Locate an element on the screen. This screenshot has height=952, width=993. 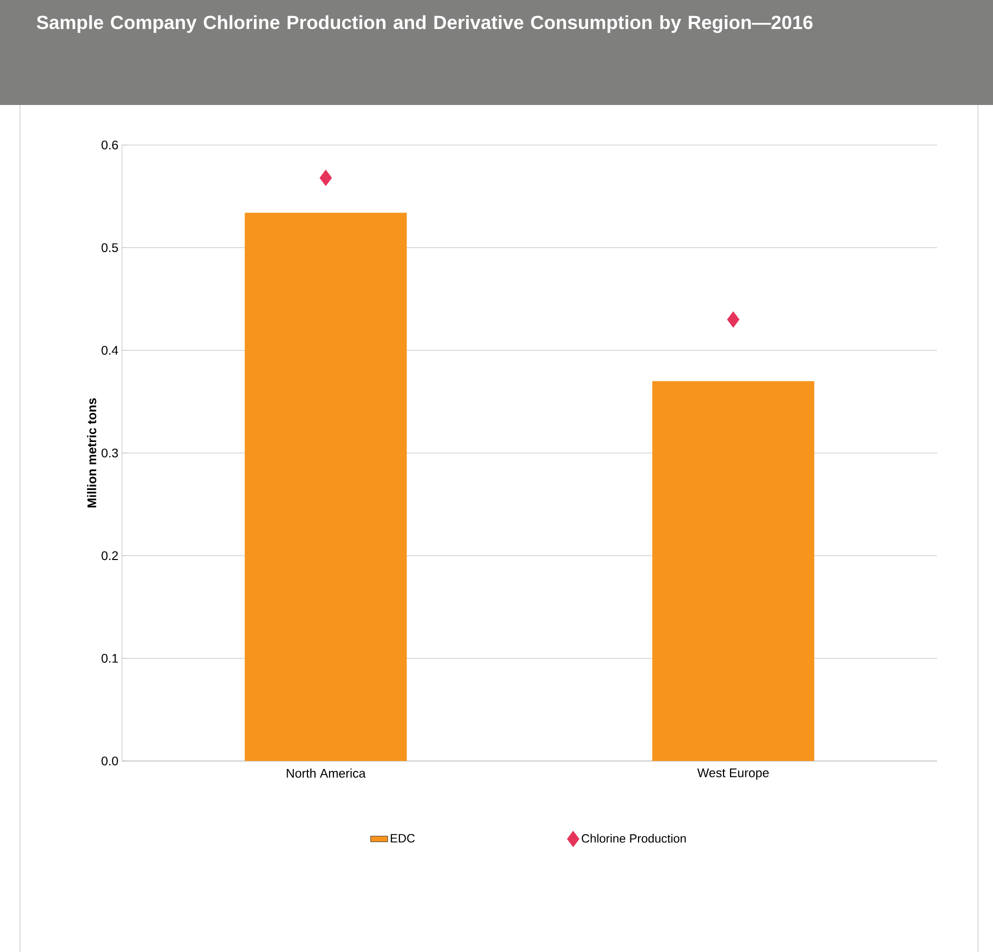
y-tick-label: 0.4 is located at coordinates (110, 350).